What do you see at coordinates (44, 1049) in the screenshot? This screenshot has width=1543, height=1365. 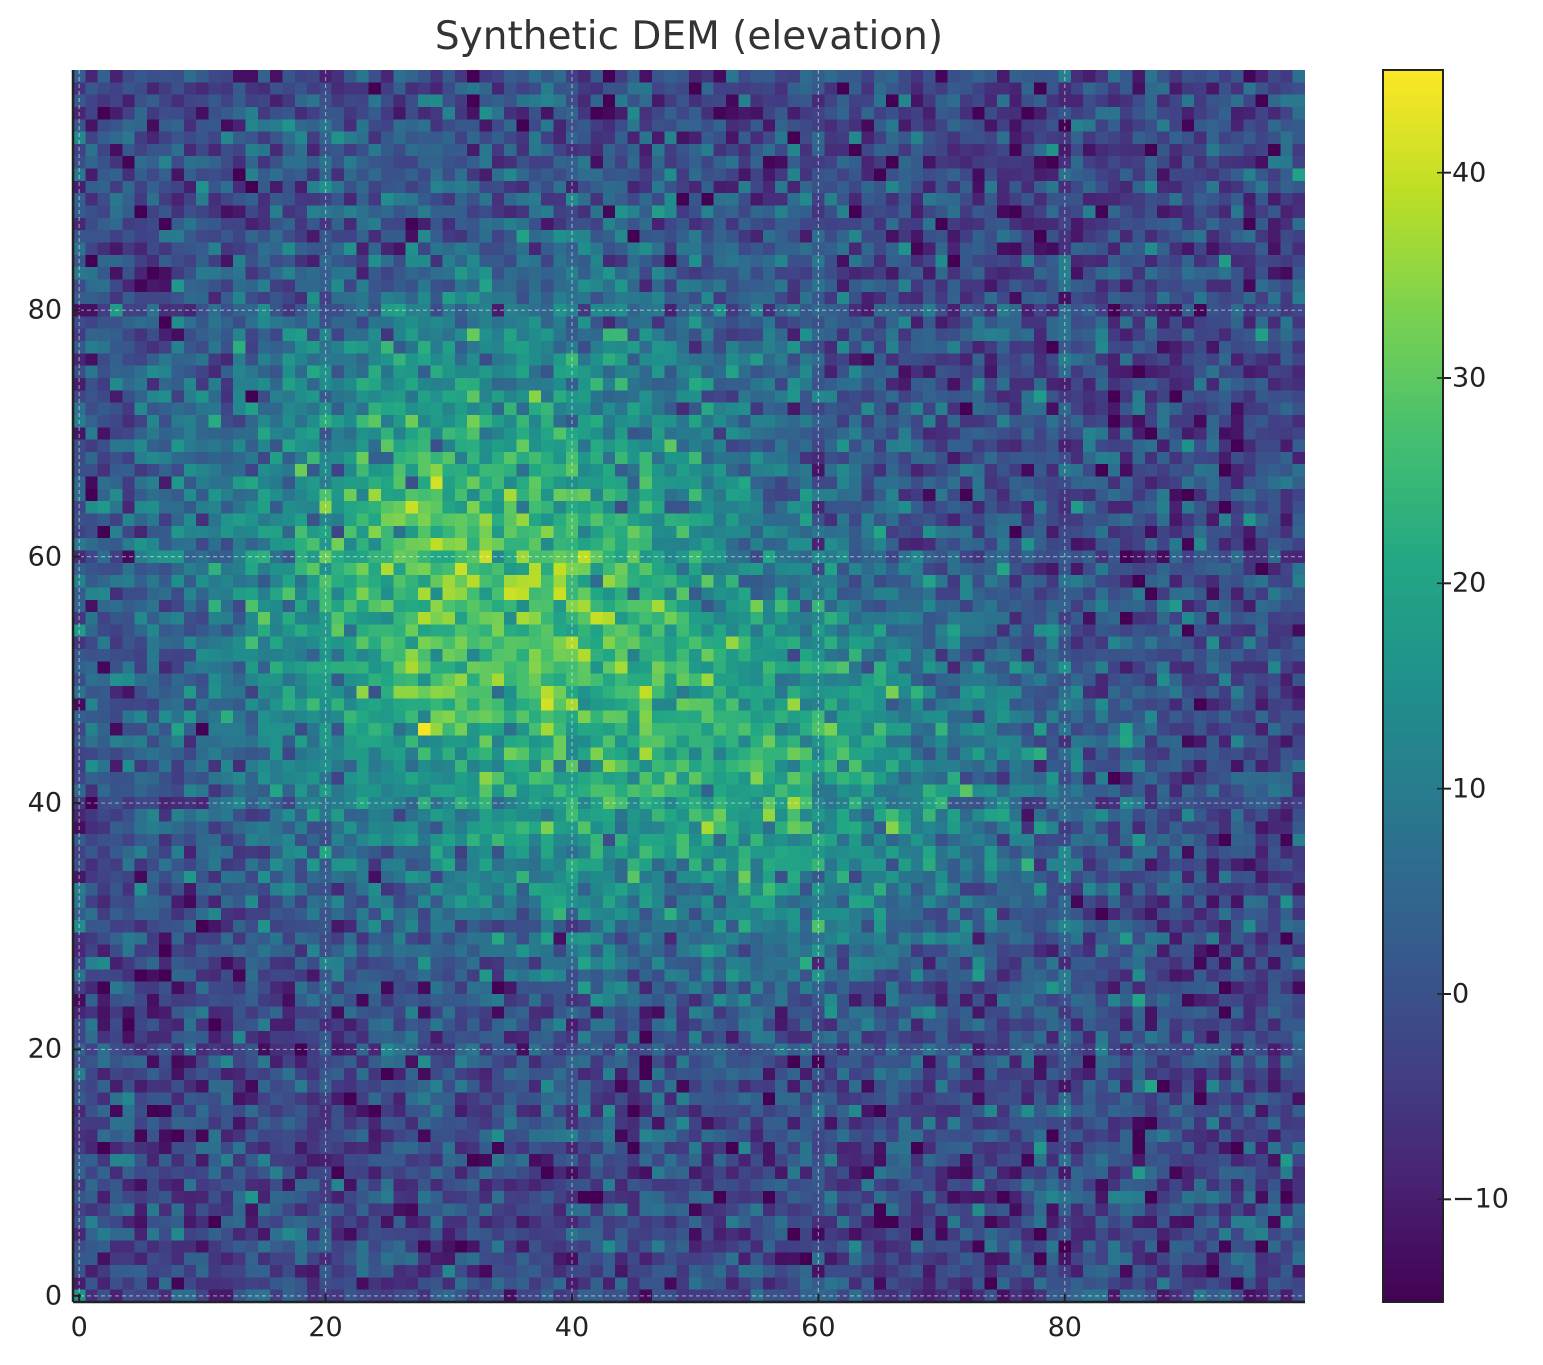 I see `y-tick-label: 20` at bounding box center [44, 1049].